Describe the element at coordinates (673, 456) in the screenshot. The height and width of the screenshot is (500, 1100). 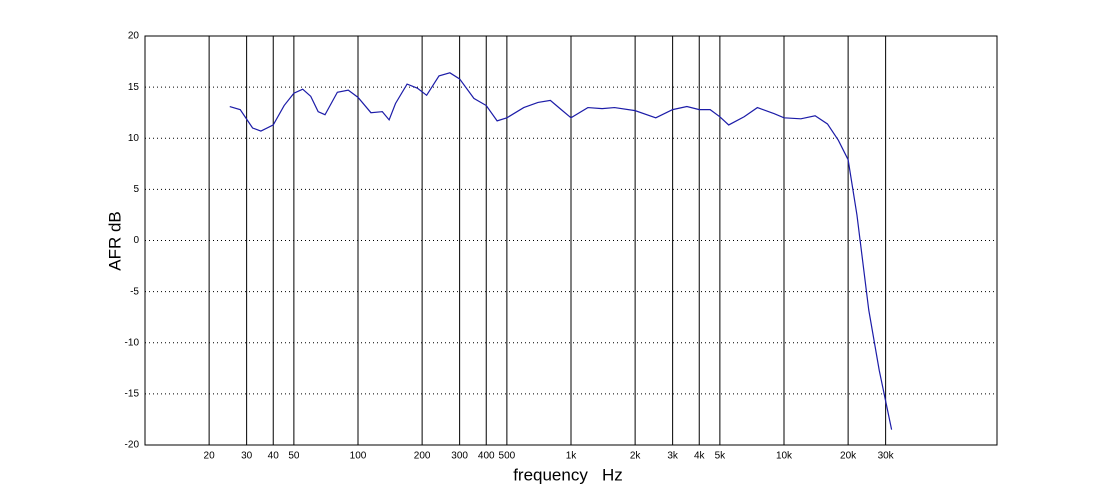
I see `x-tick-label: 3k` at that location.